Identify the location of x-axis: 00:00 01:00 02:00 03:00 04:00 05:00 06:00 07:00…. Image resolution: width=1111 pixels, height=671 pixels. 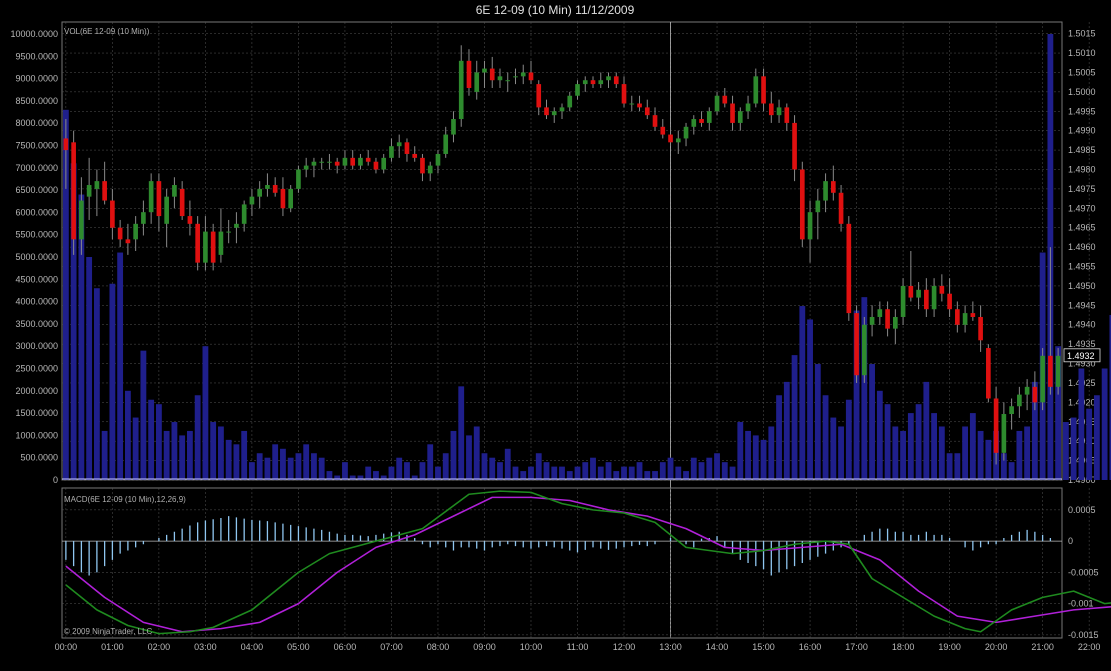
(578, 647).